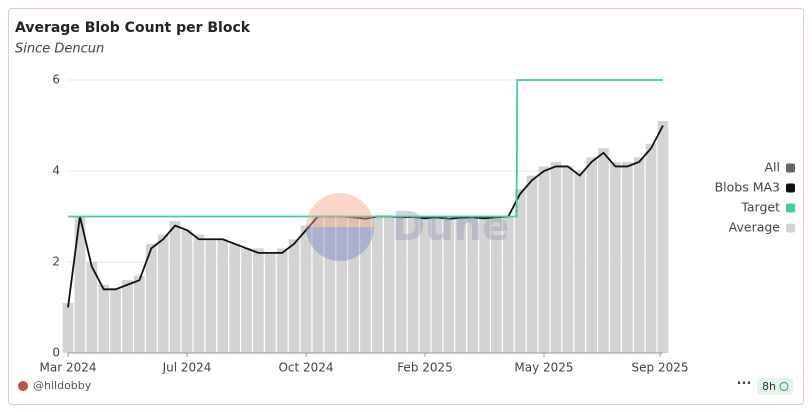 The height and width of the screenshot is (412, 812). I want to click on watermark: Dune, so click(407, 227).